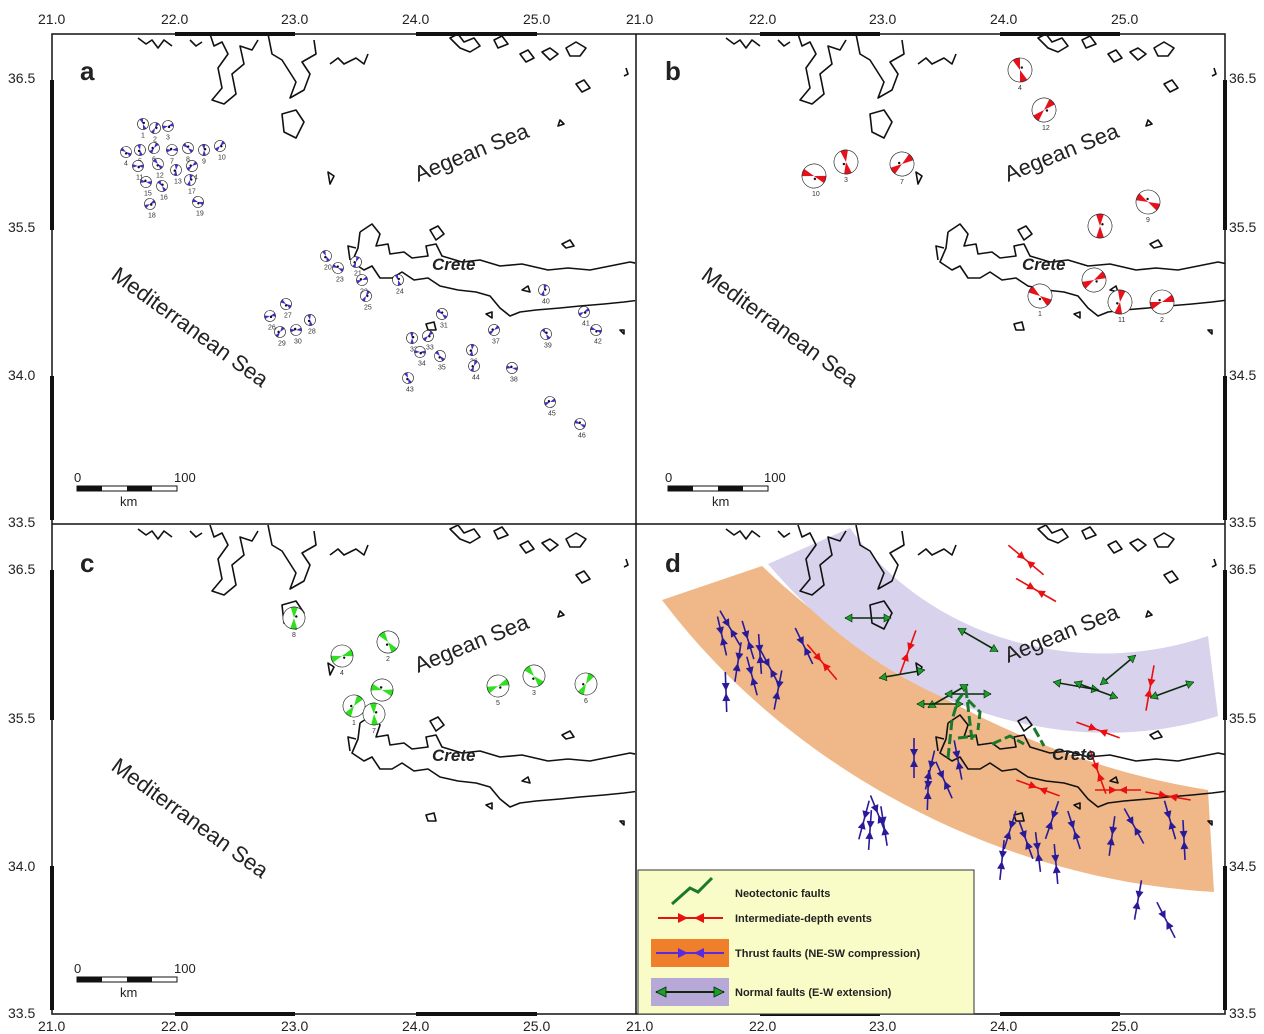  What do you see at coordinates (1242, 1013) in the screenshot?
I see `lat-tick-right: 33.5` at bounding box center [1242, 1013].